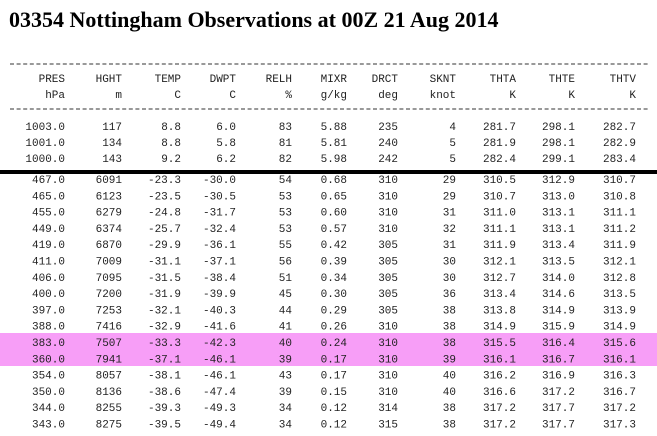  Describe the element at coordinates (109, 344) in the screenshot. I see `table-cell: 7507` at that location.